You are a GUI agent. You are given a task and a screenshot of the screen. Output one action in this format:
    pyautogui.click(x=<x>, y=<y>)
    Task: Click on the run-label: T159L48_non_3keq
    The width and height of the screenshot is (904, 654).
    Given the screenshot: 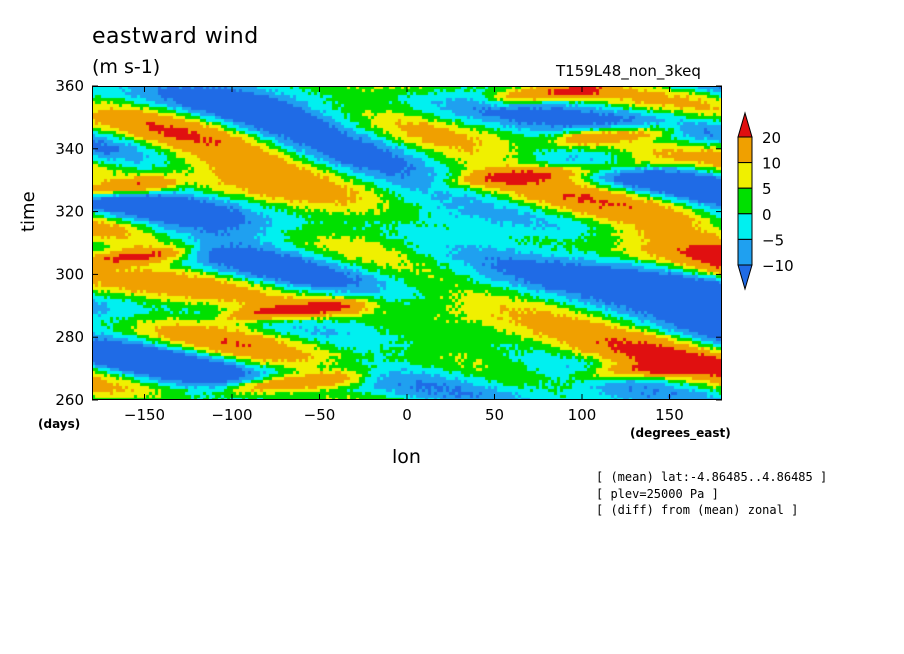 What is the action you would take?
    pyautogui.click(x=628, y=71)
    